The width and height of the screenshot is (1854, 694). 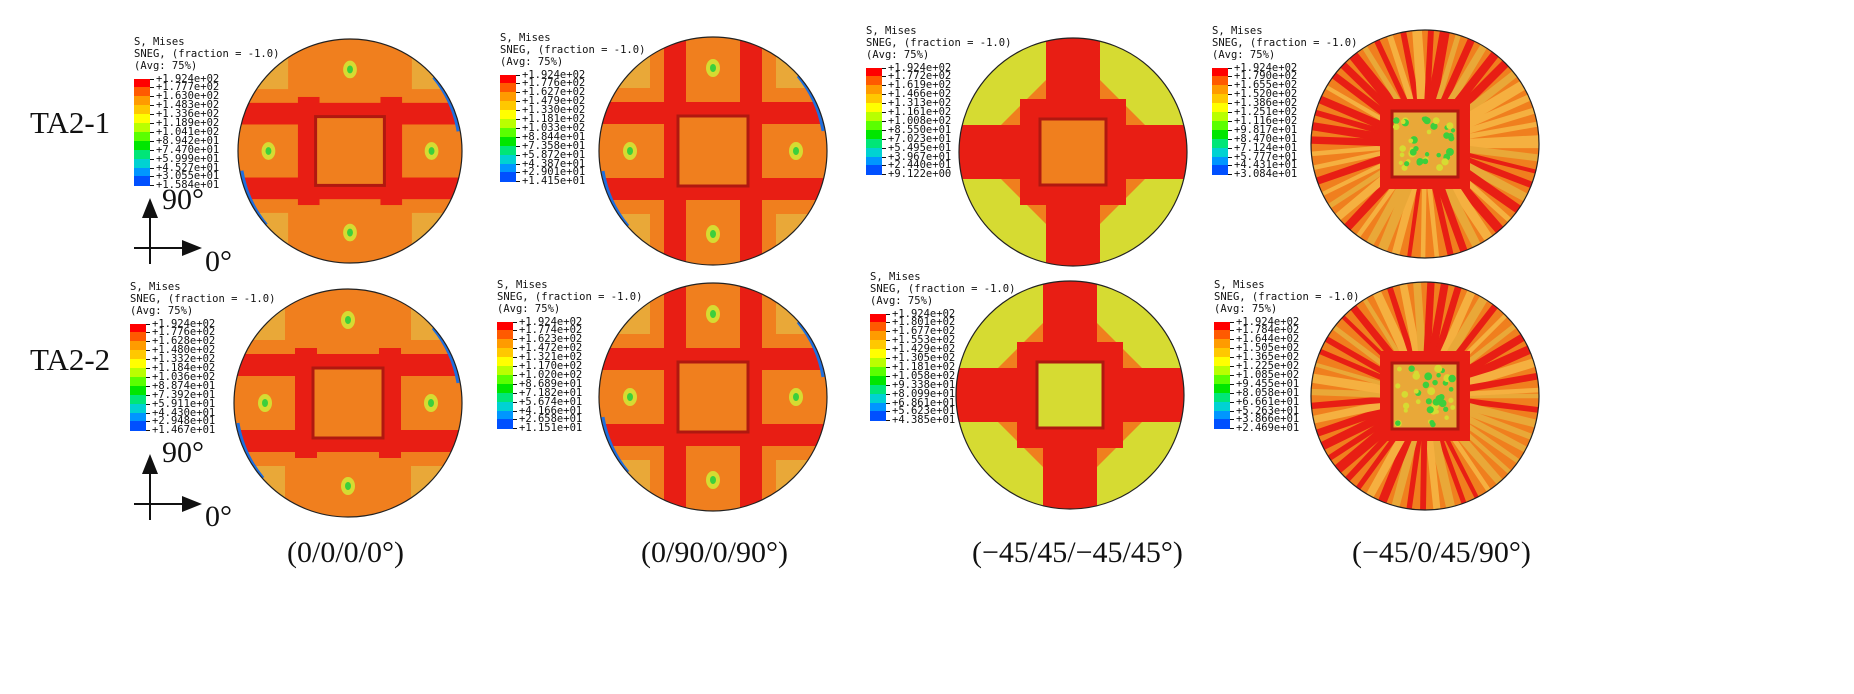 I want to click on legend-value: +8.942e+01, so click(x=188, y=140).